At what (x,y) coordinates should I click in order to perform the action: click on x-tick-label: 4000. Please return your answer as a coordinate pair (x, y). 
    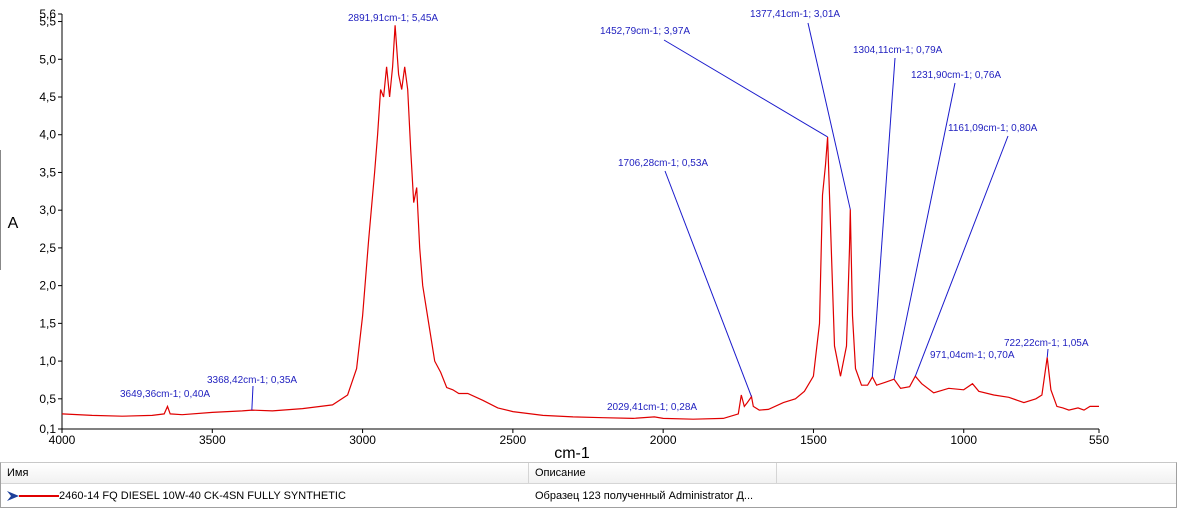
    Looking at the image, I should click on (62, 440).